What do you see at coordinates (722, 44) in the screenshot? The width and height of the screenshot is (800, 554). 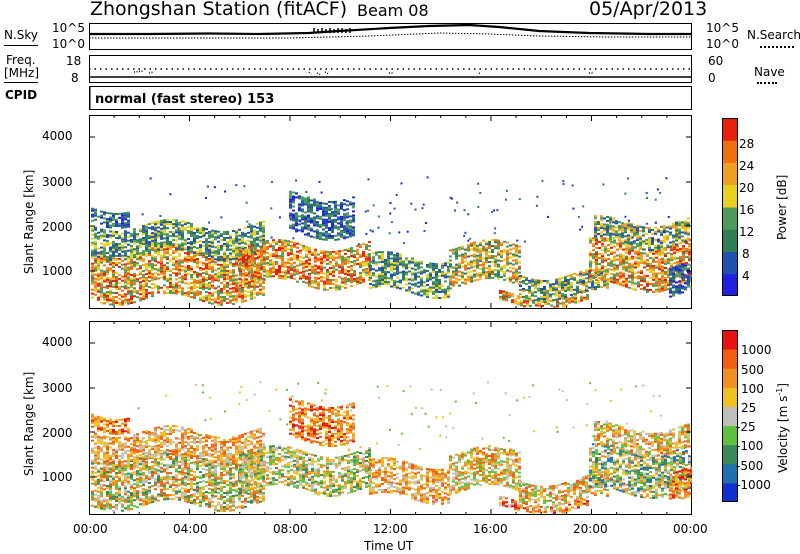 I see `nsearch-tick-low: 10^0` at bounding box center [722, 44].